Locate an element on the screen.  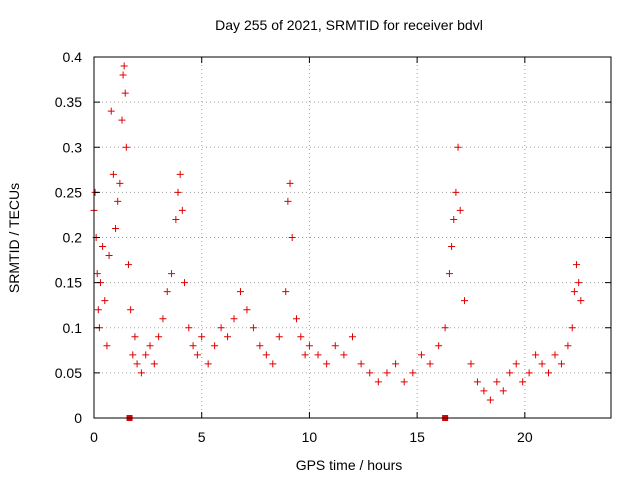
y-tick-label: 0.2 is located at coordinates (73, 238).